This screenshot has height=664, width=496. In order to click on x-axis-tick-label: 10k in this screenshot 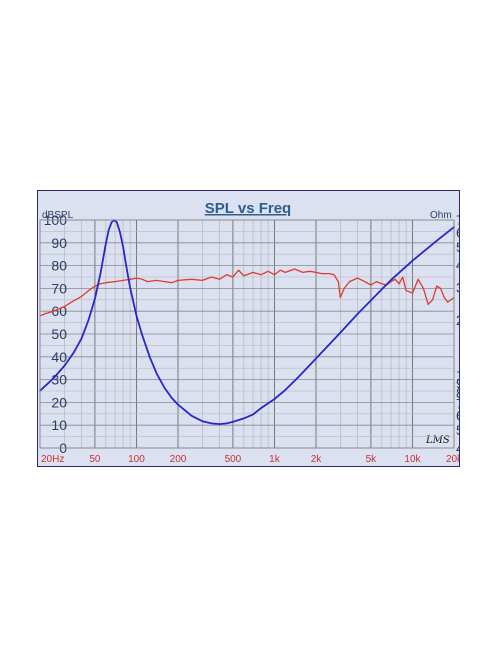, I will do `click(412, 459)`.